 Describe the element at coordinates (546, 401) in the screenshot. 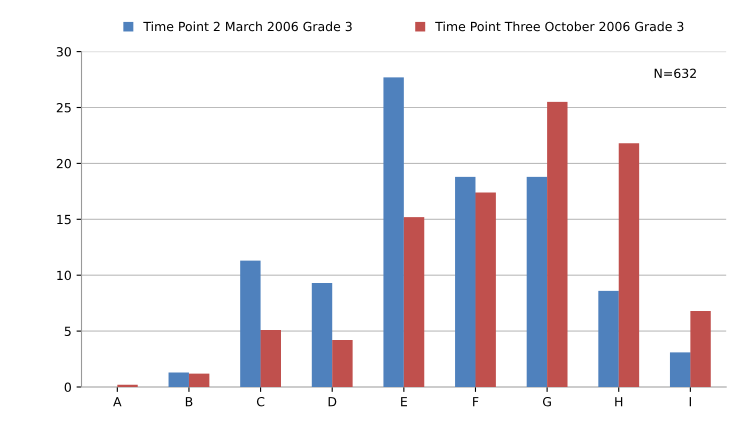

I see `x-tick-label: G` at that location.